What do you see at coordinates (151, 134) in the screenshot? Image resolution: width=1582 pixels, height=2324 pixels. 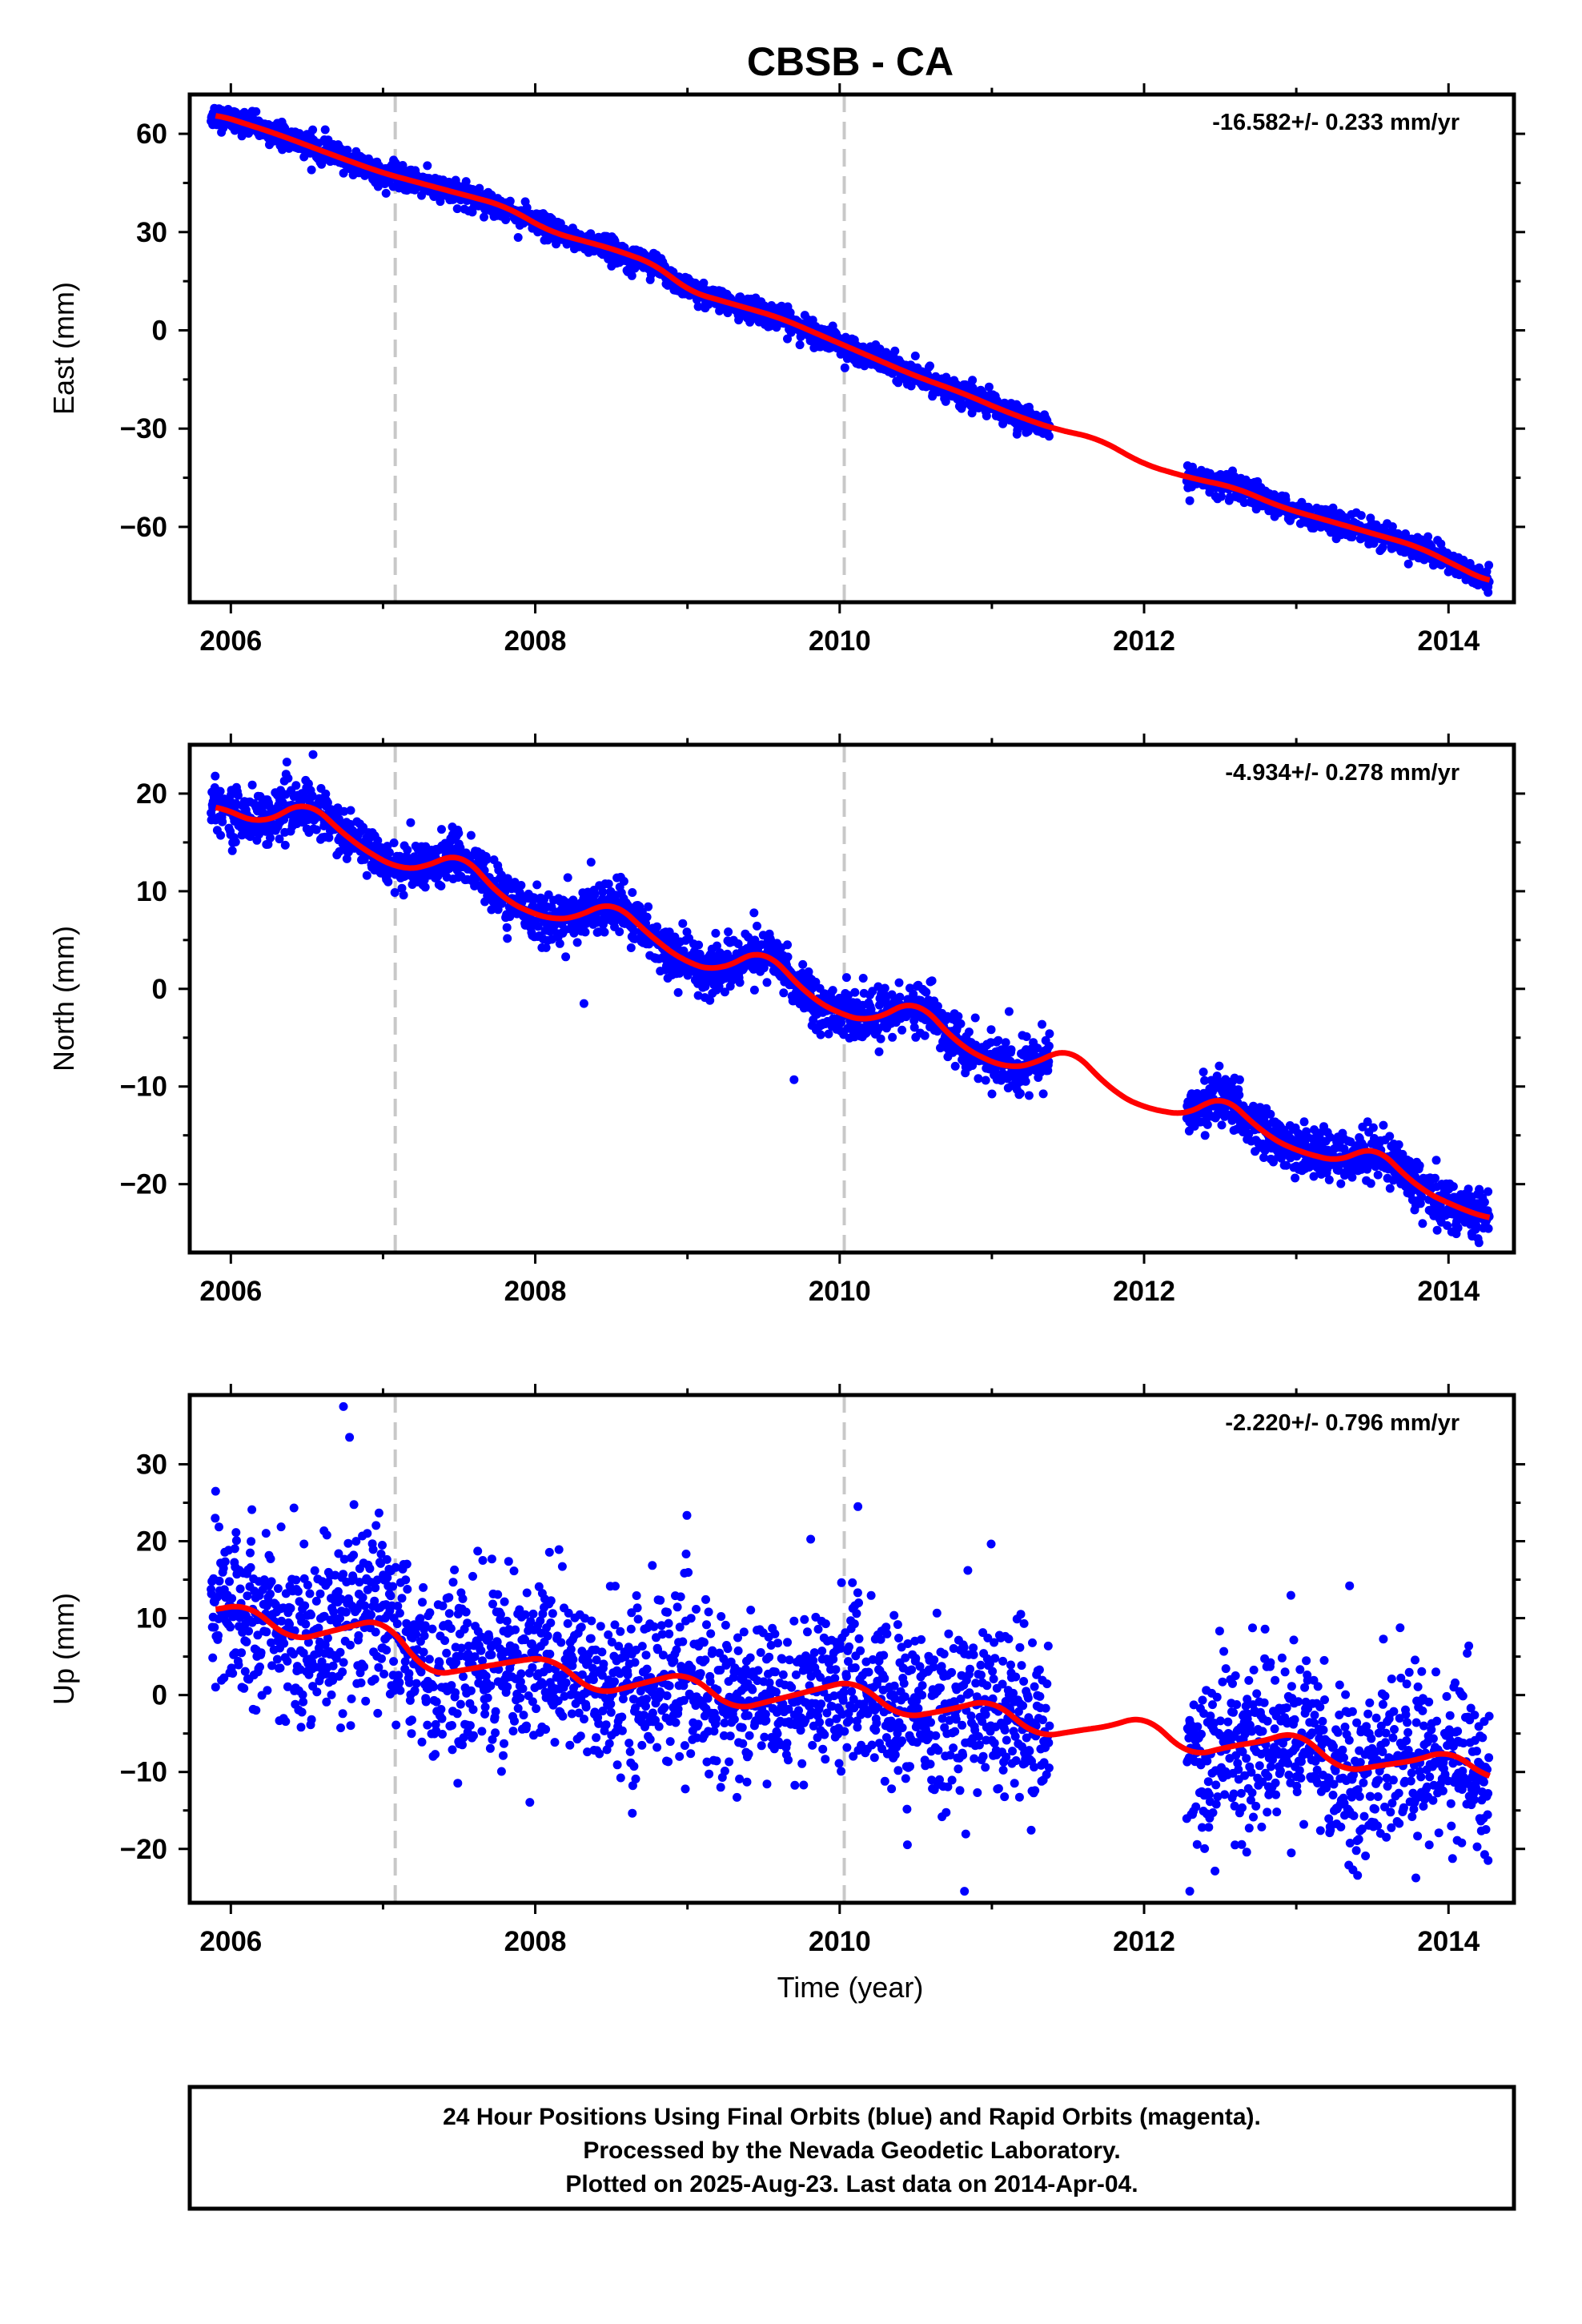 I see `y-tick-label: 60` at bounding box center [151, 134].